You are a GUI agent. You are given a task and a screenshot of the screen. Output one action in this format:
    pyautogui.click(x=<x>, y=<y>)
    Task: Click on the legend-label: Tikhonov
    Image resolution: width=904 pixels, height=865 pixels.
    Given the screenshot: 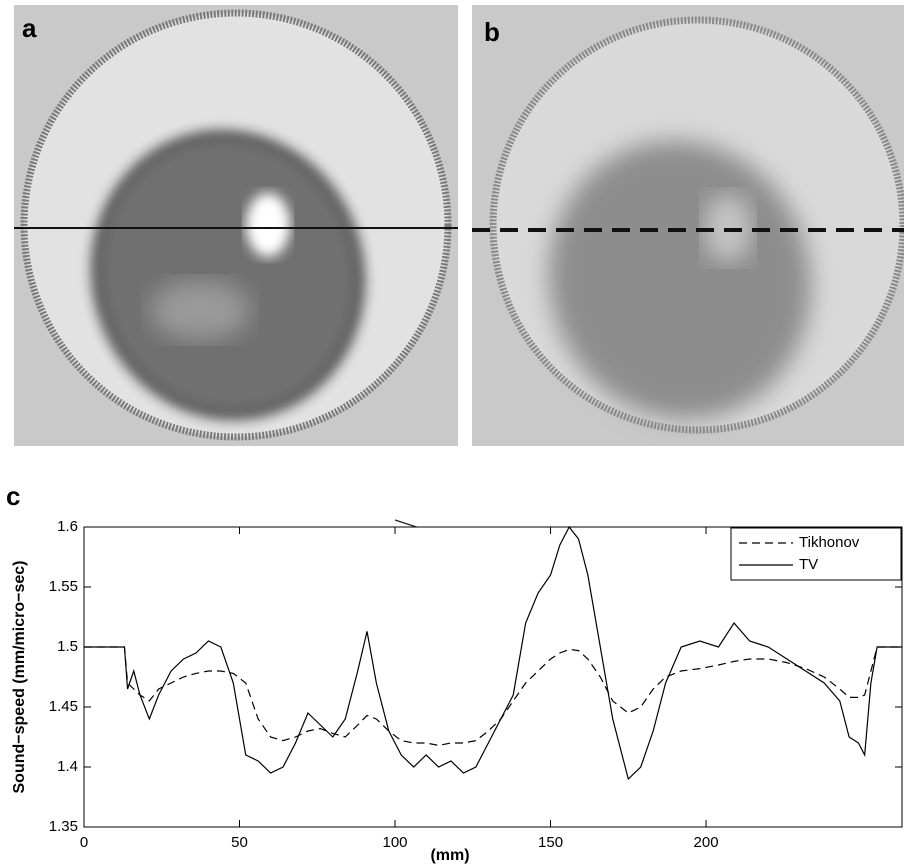 What is the action you would take?
    pyautogui.click(x=829, y=542)
    